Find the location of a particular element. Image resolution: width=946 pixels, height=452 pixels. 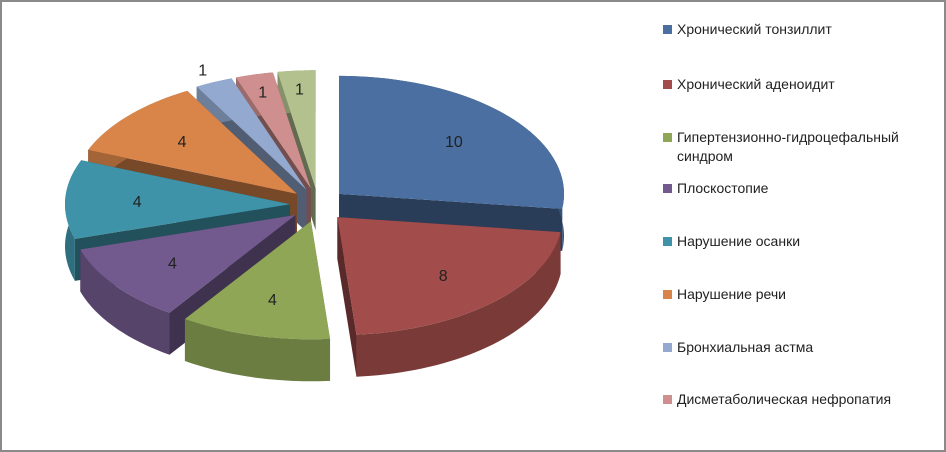

legend-label: Нарушение осанки is located at coordinates (739, 241).